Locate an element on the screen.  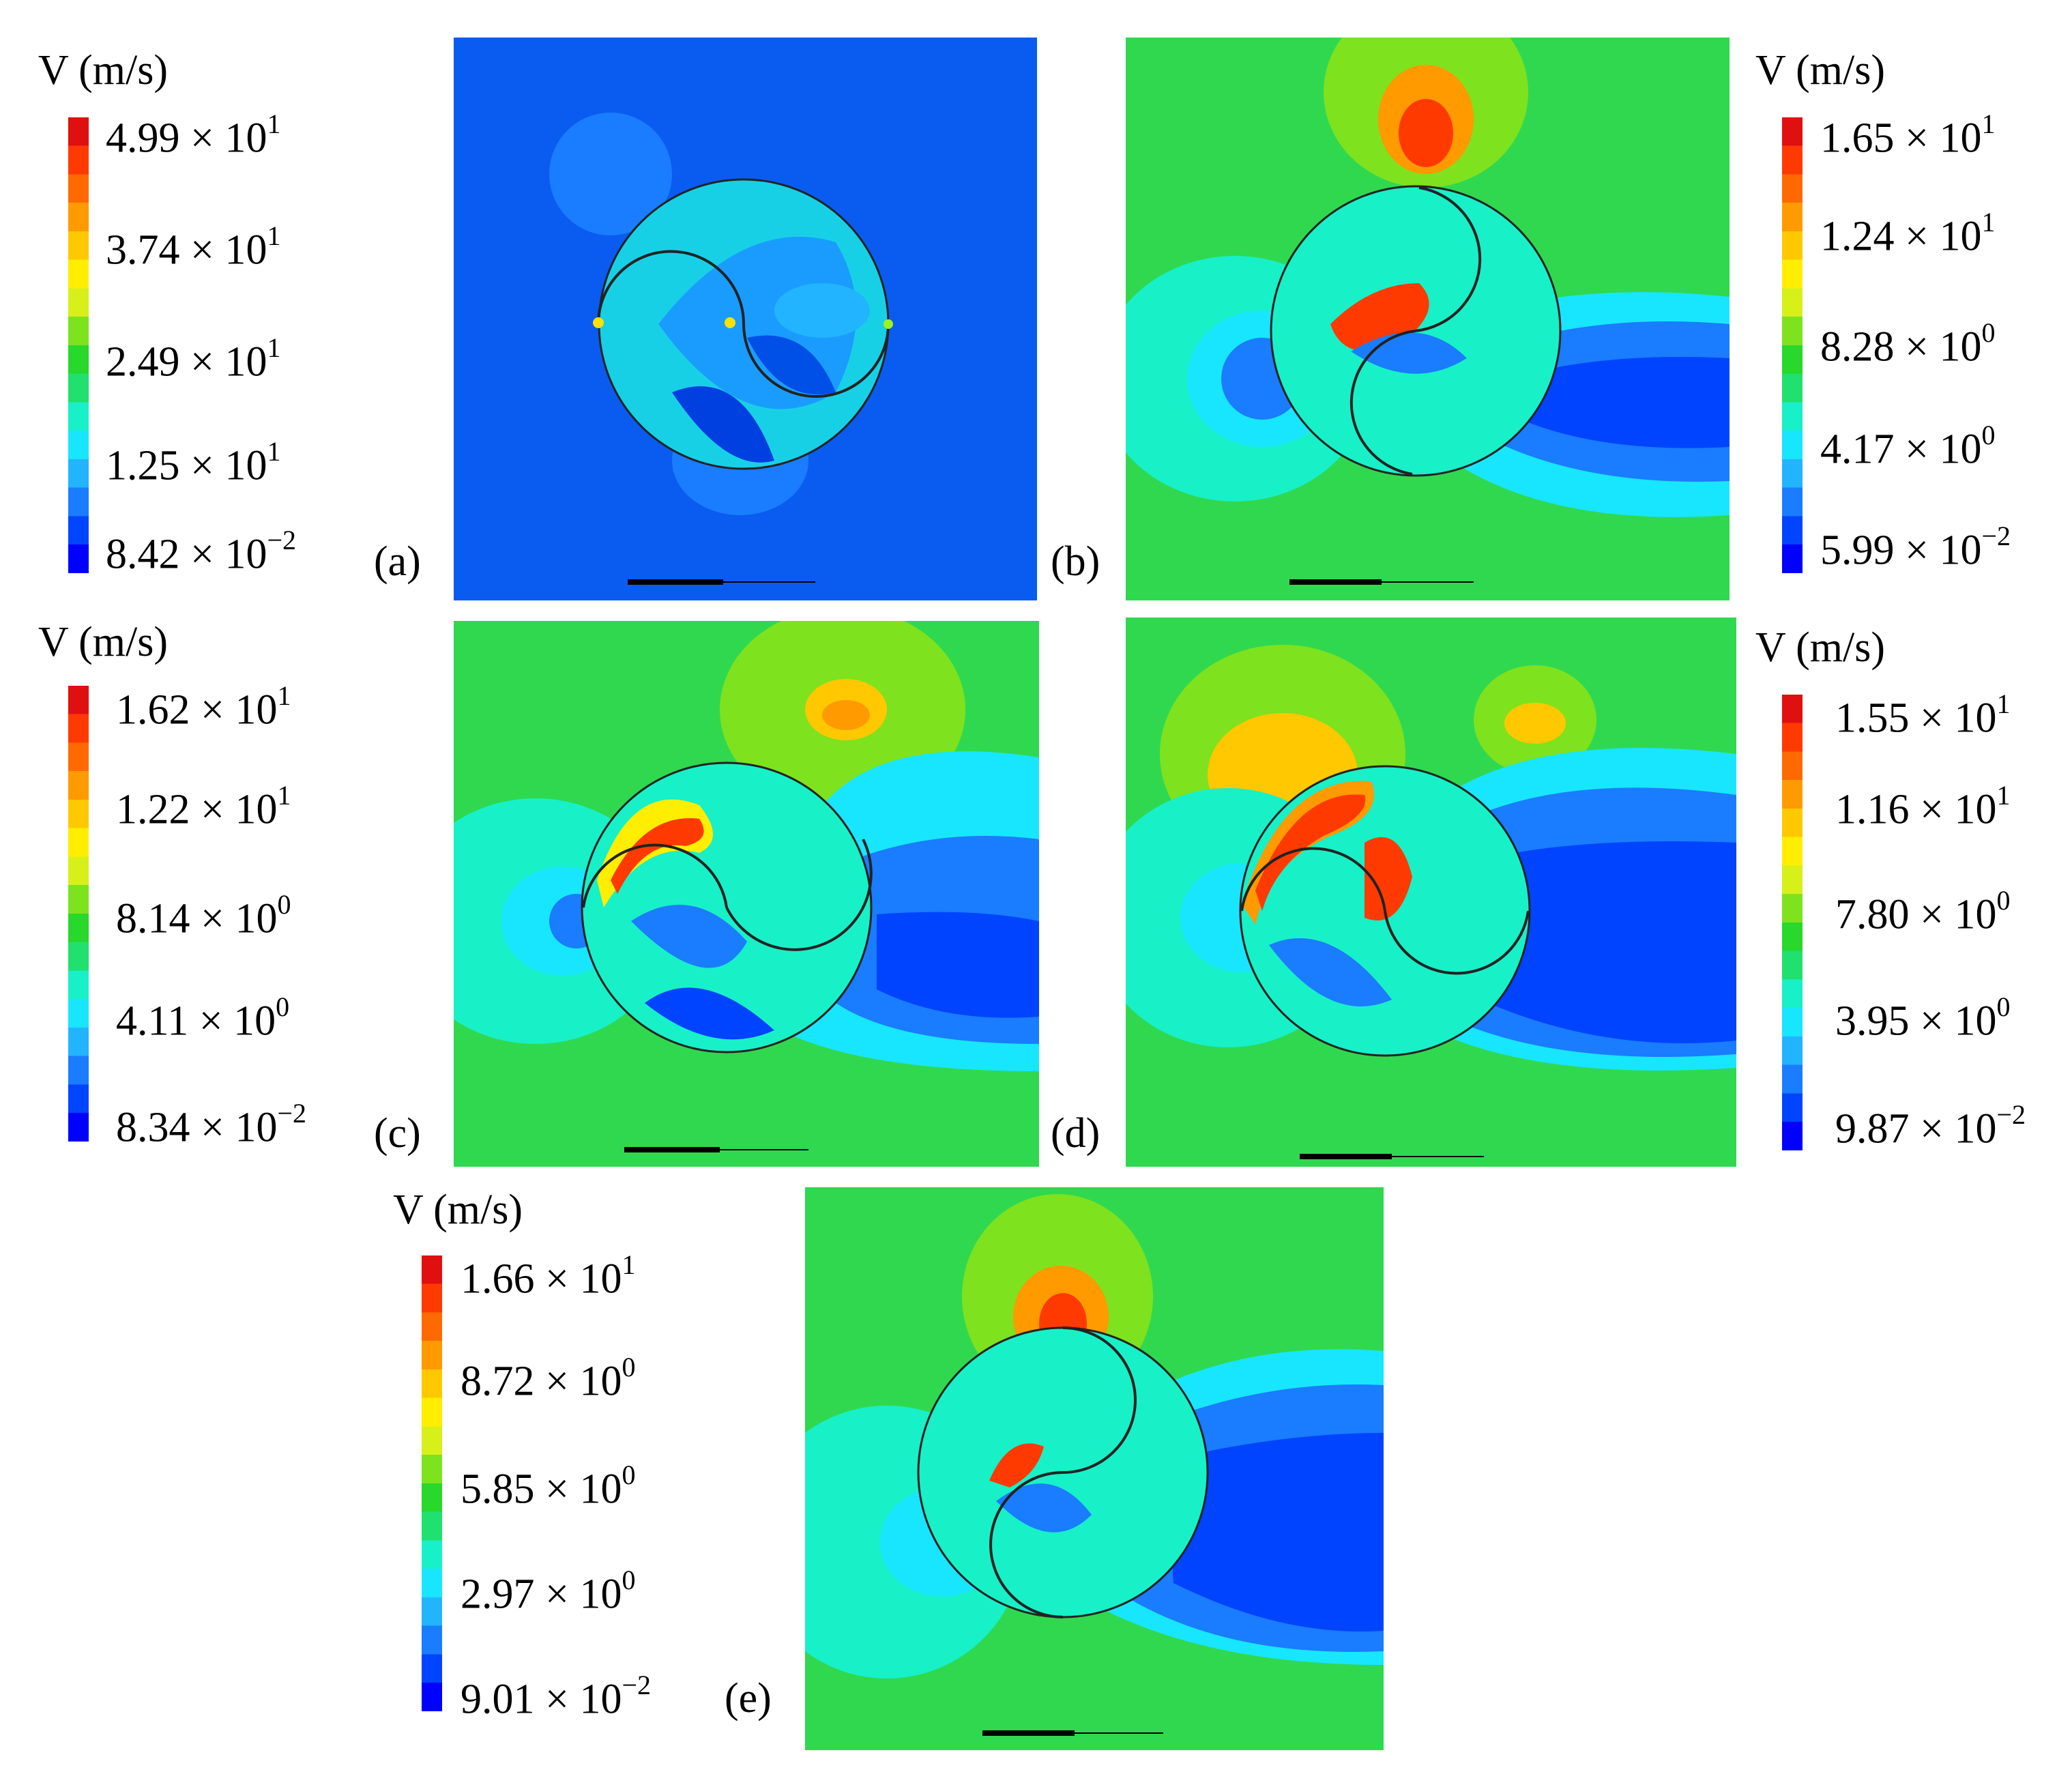
tick-e-0: 1.66 × 10¹ is located at coordinates (548, 1276).